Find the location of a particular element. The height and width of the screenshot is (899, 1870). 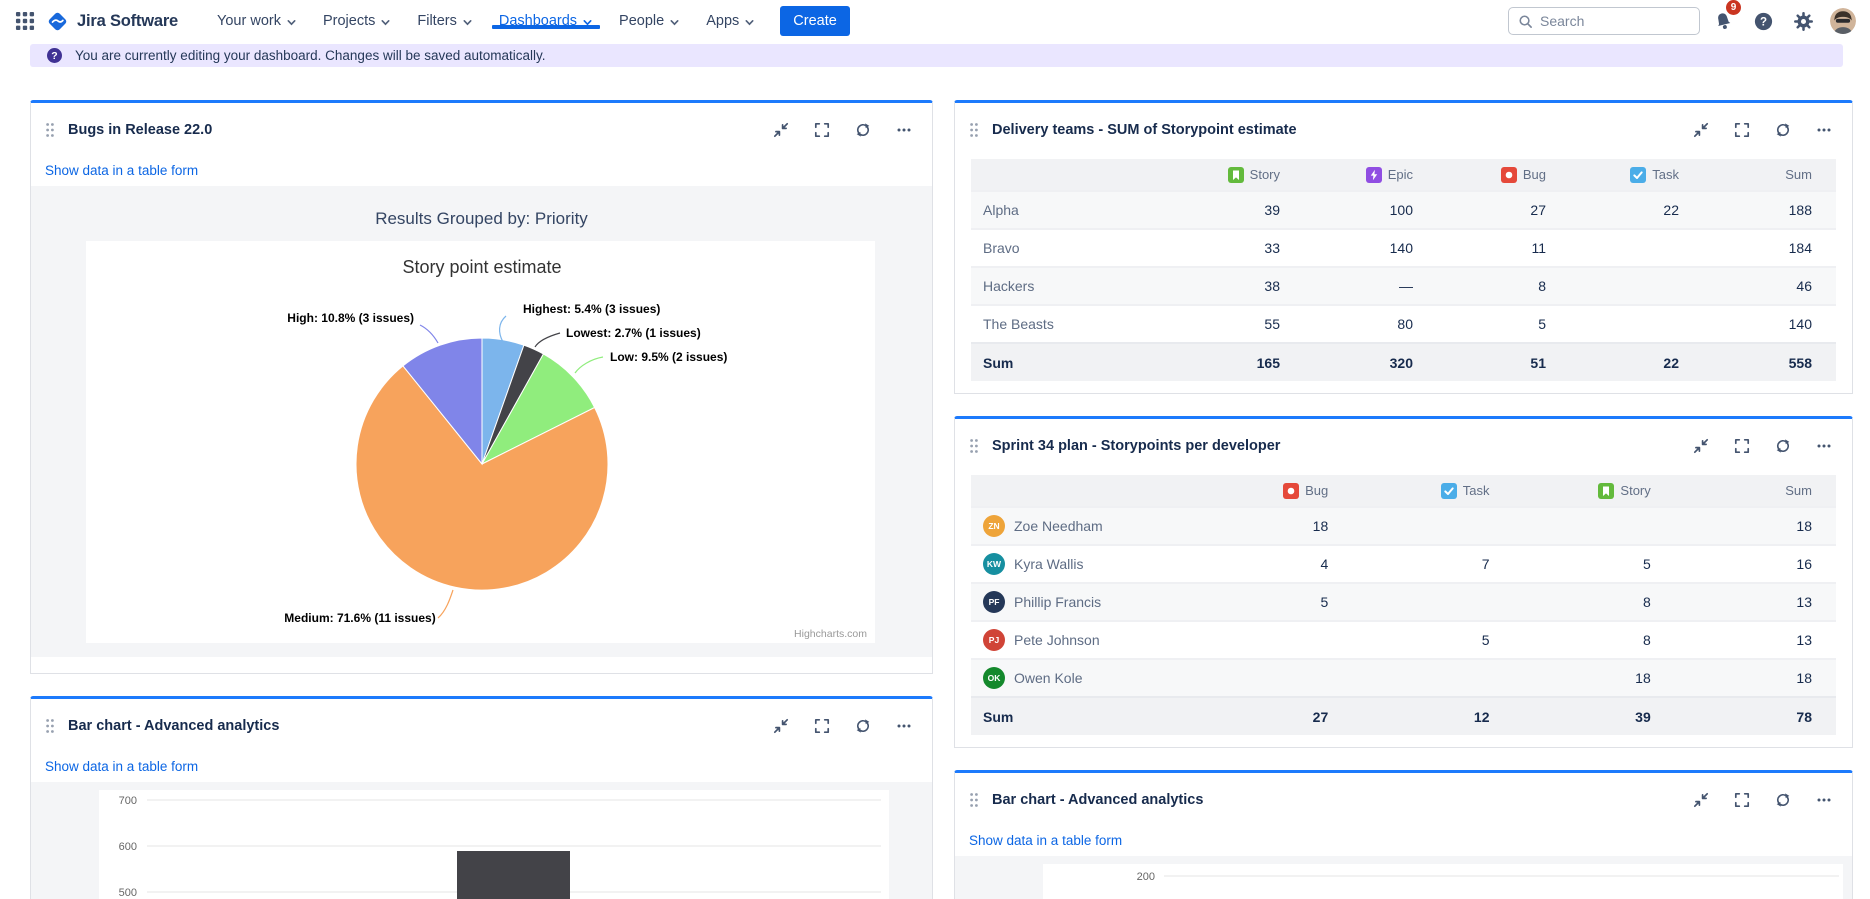

sum-bug: 51 is located at coordinates (1538, 362).